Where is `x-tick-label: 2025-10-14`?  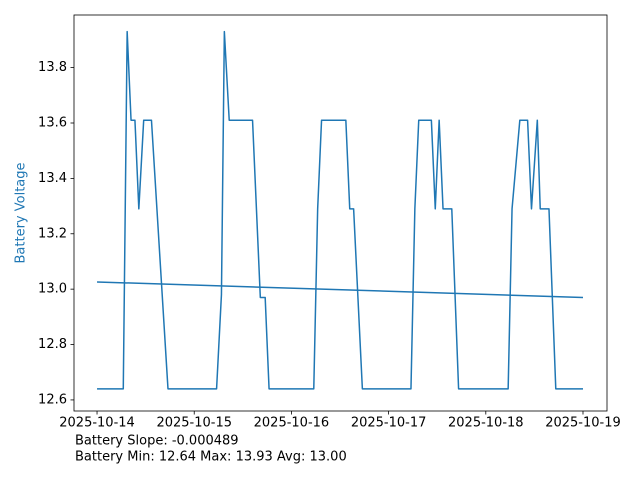
x-tick-label: 2025-10-14 is located at coordinates (97, 423).